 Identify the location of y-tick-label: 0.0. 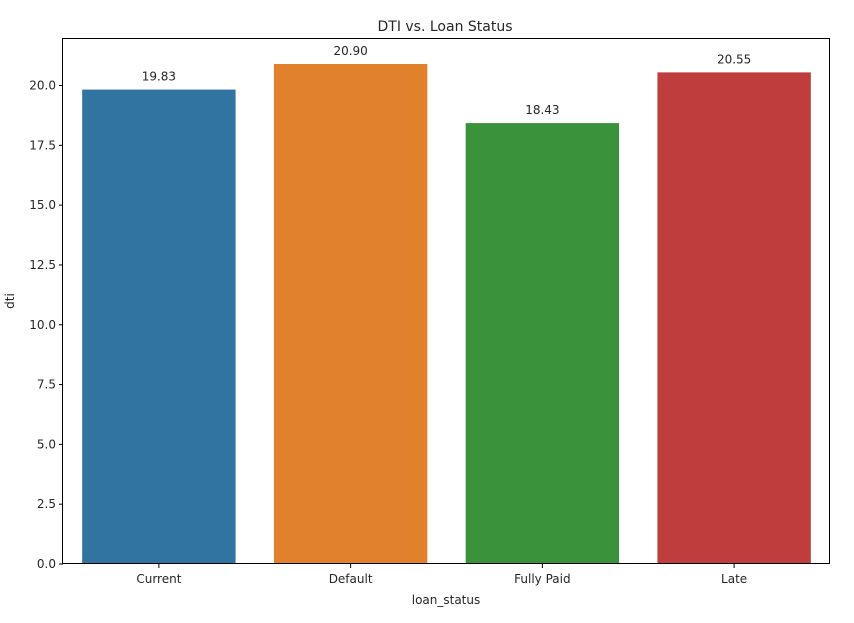
(46, 564).